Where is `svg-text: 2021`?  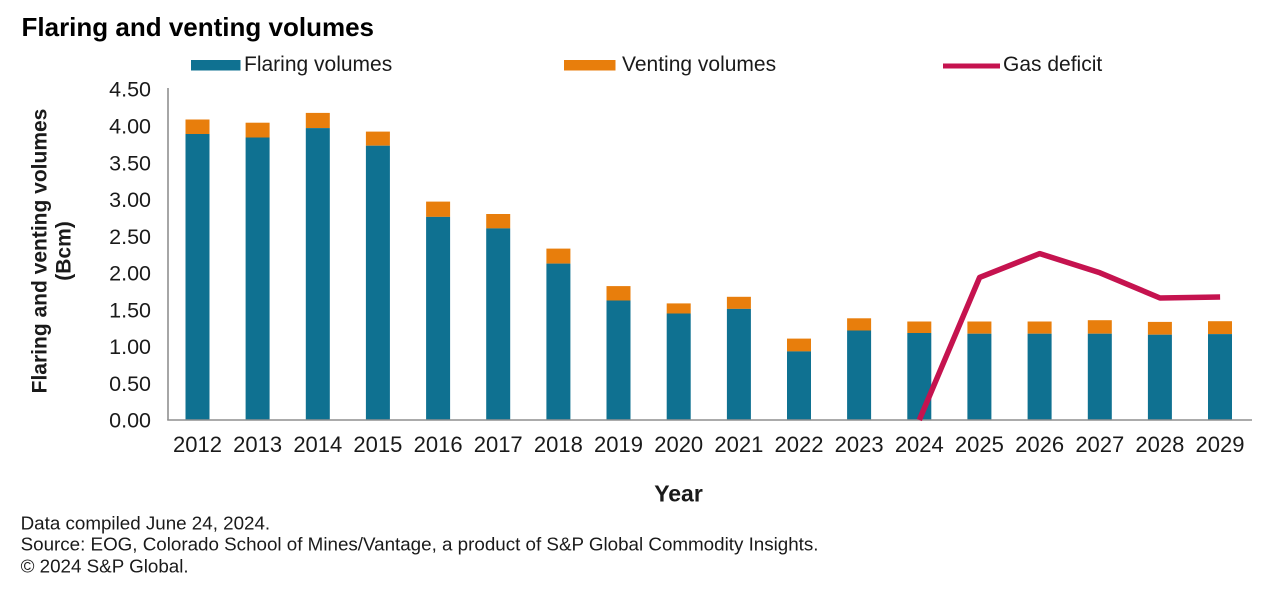
svg-text: 2021 is located at coordinates (738, 444).